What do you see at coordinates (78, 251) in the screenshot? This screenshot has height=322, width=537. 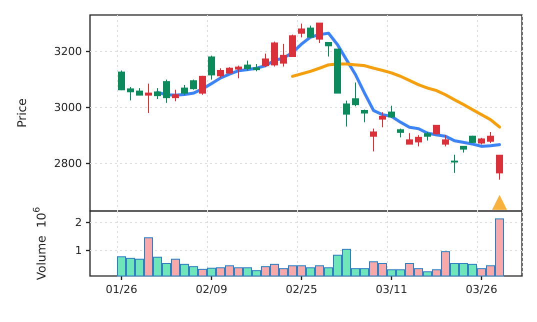 I see `y-tick-label: 1` at bounding box center [78, 251].